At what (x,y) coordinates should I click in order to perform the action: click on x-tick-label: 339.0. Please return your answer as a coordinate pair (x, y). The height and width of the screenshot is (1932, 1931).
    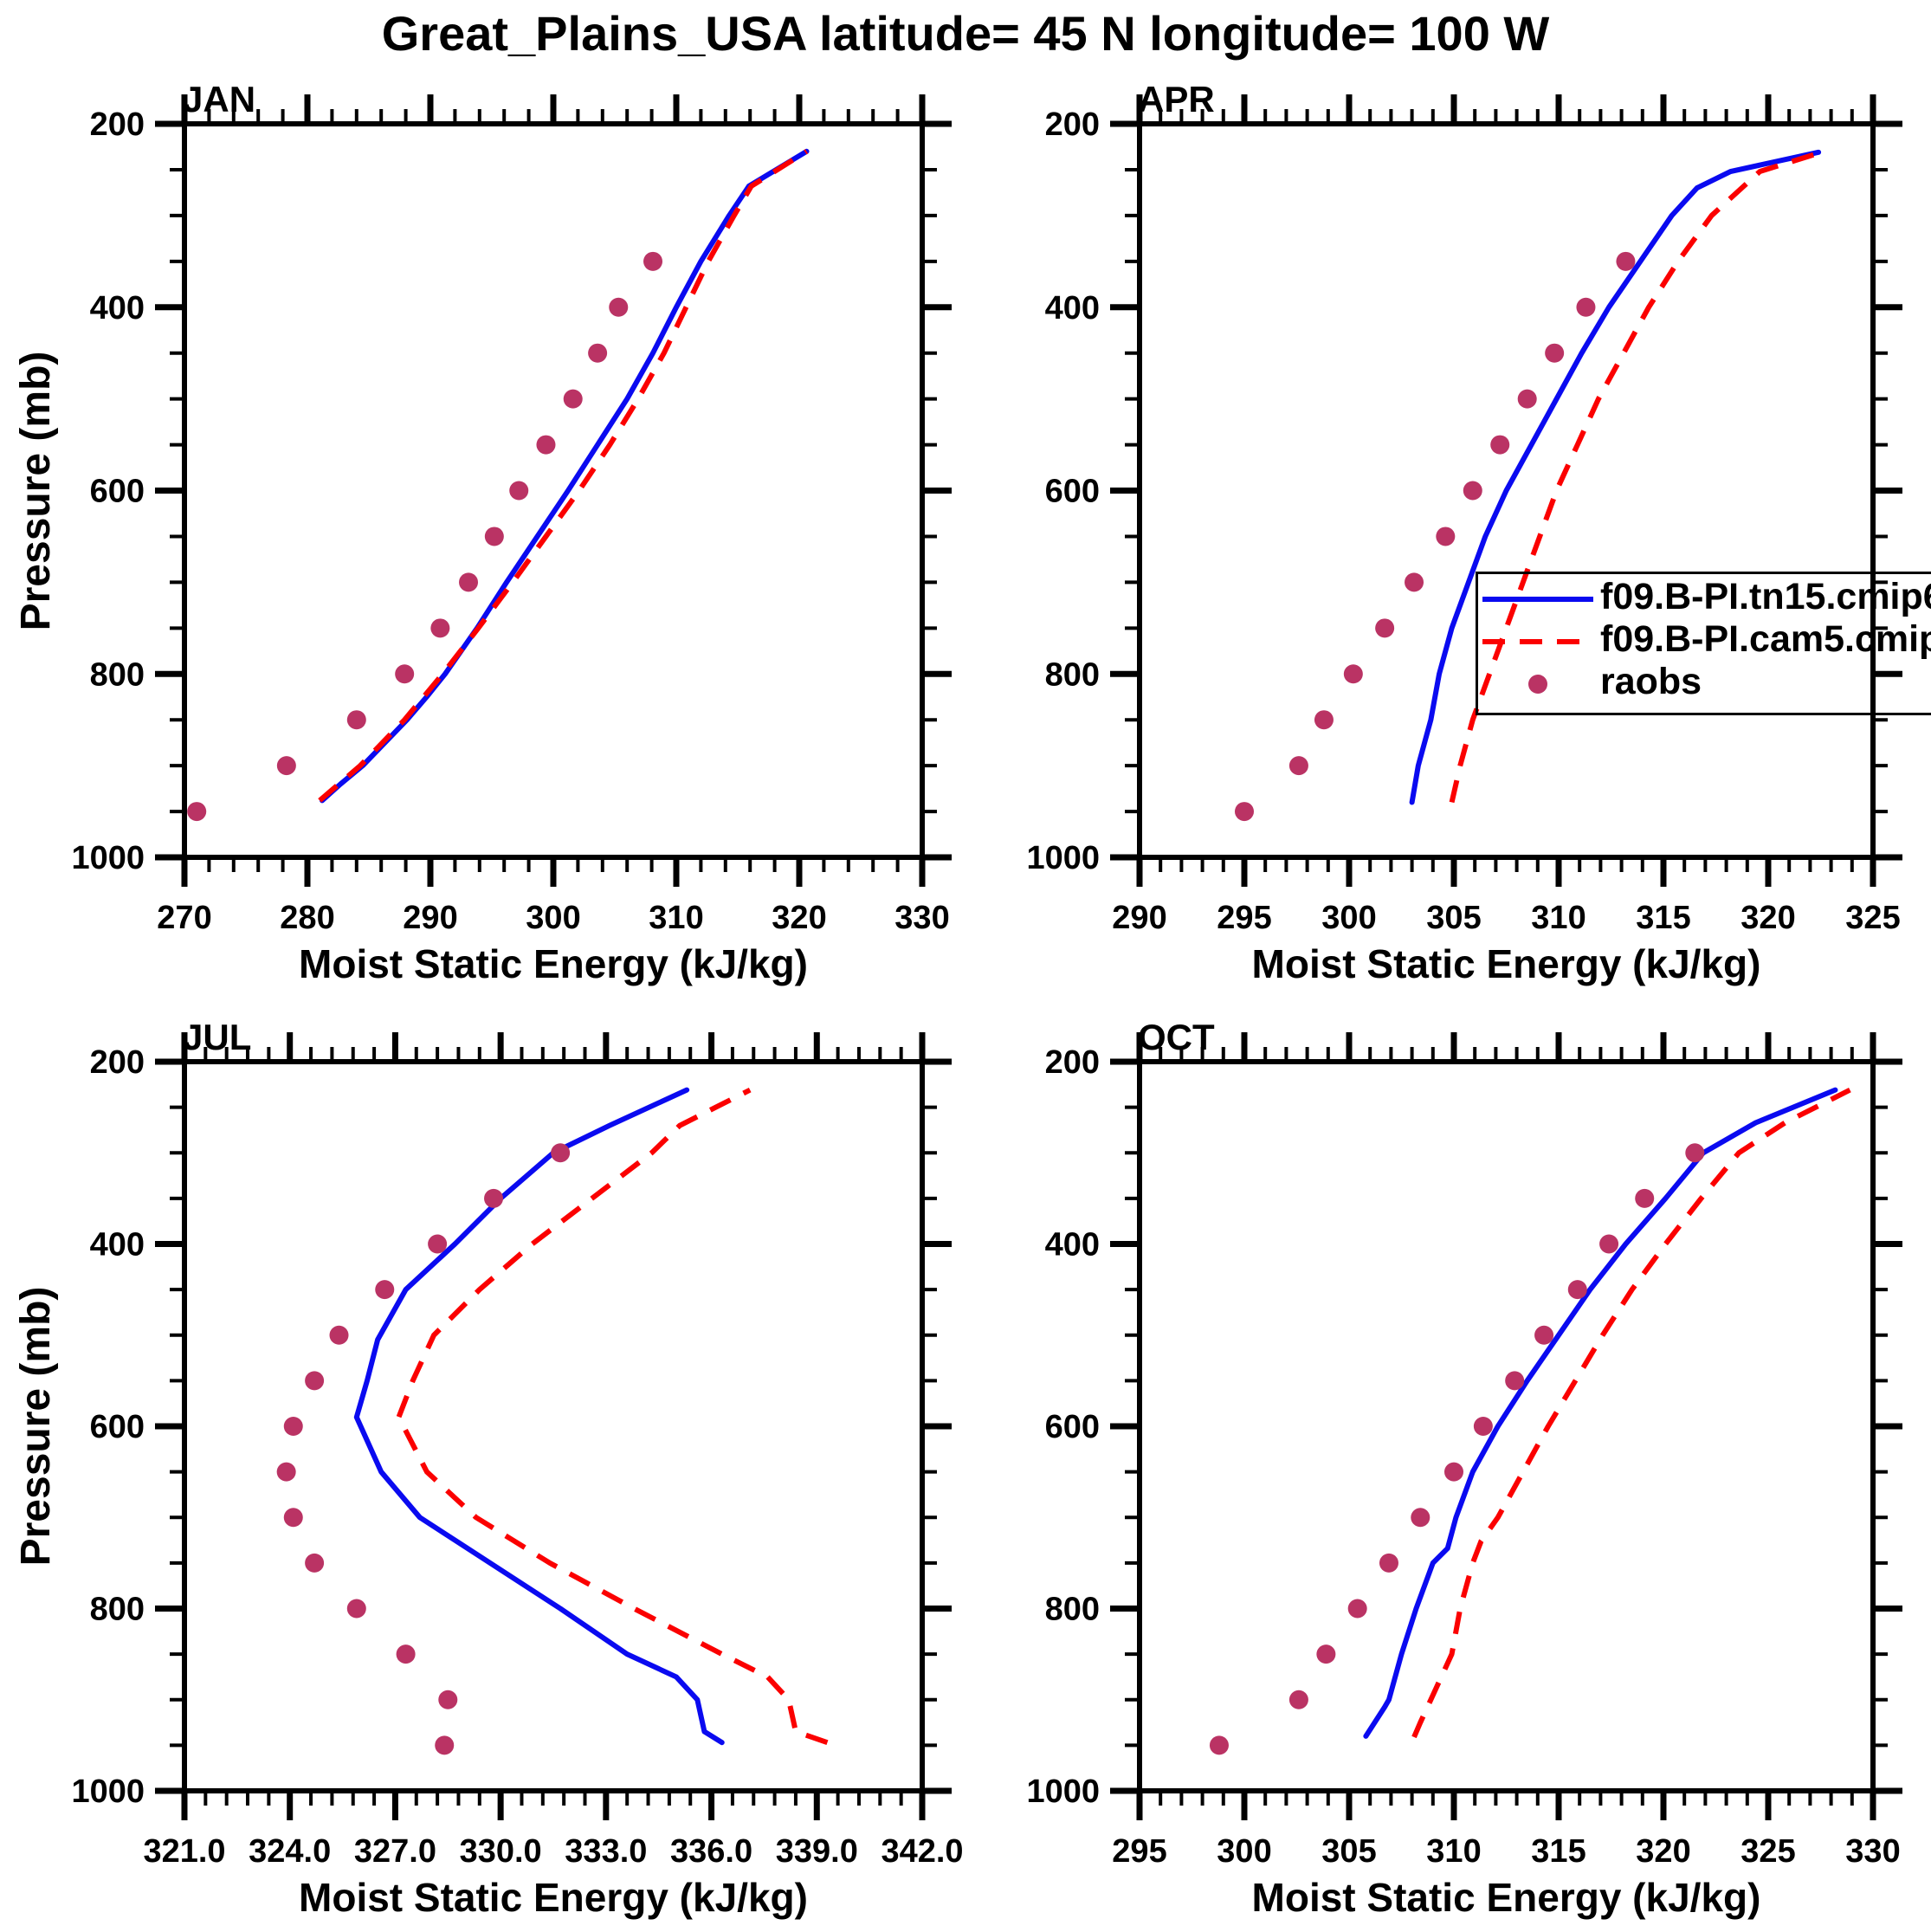
    Looking at the image, I should click on (817, 1851).